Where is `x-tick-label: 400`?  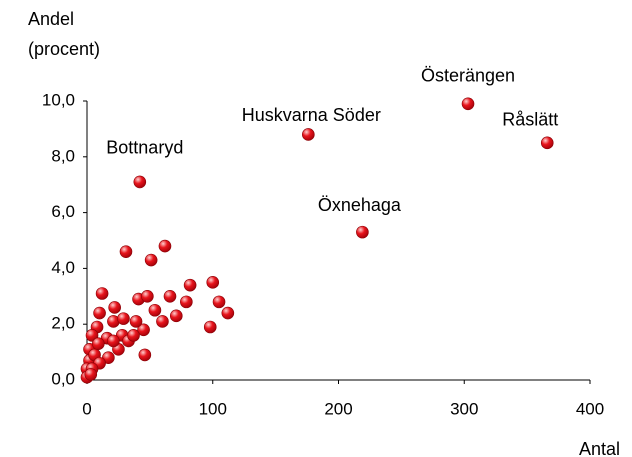
x-tick-label: 400 is located at coordinates (590, 408).